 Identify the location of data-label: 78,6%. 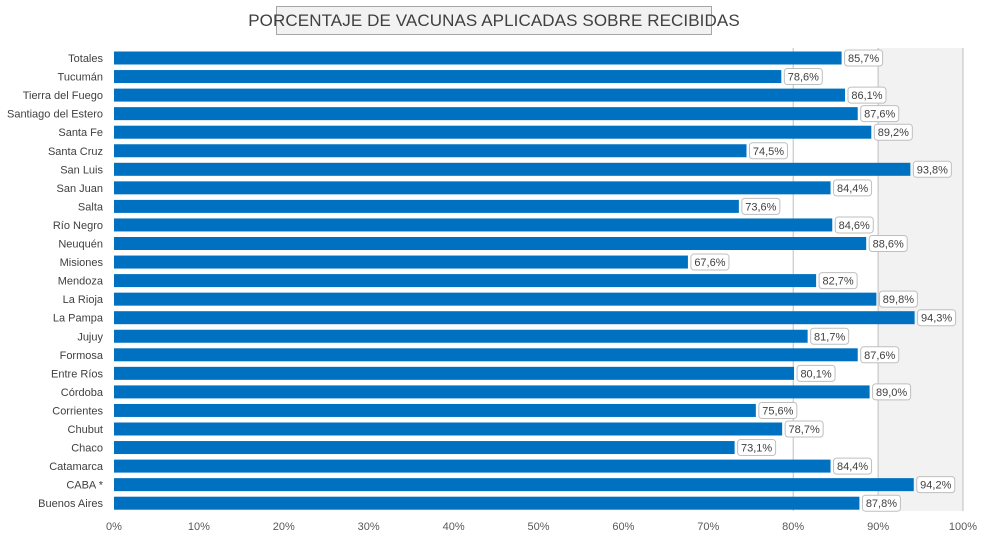
(803, 77).